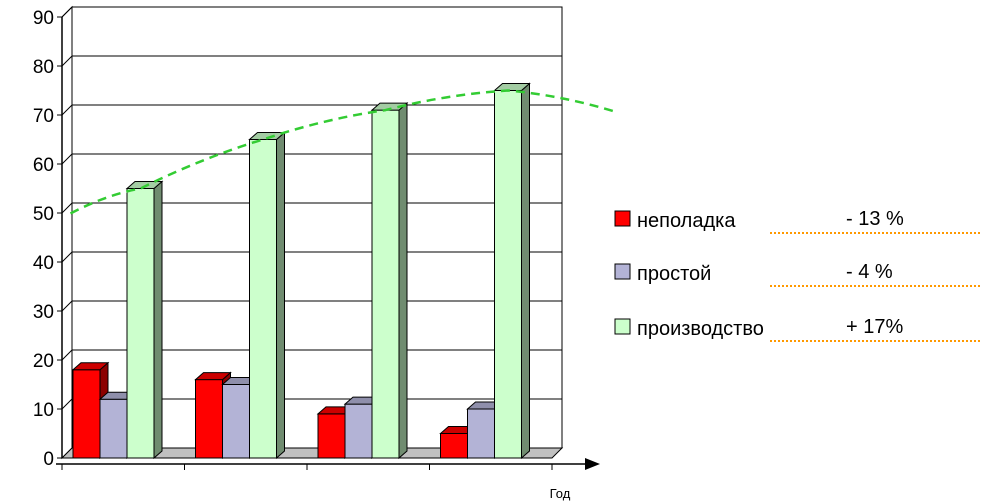  Describe the element at coordinates (43, 67) in the screenshot. I see `y-tick-label: 80` at that location.